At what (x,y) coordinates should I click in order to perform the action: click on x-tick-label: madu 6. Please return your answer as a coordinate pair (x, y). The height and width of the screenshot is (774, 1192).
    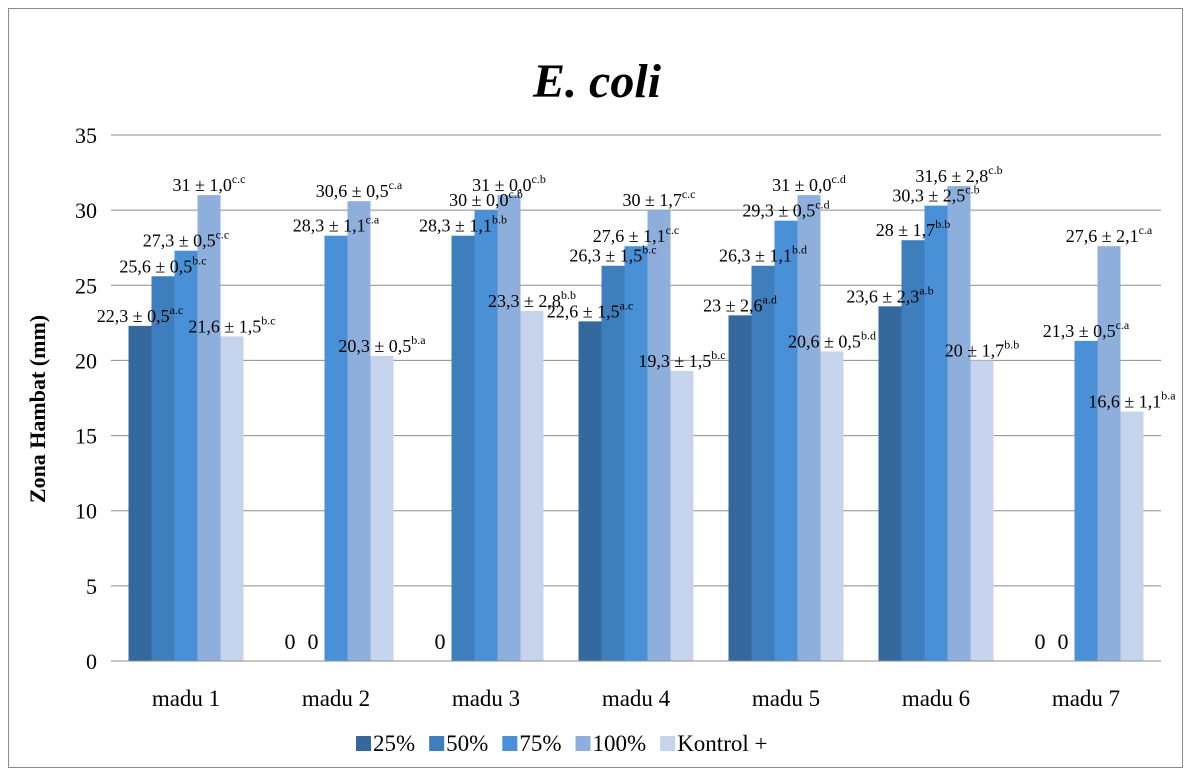
    Looking at the image, I should click on (936, 698).